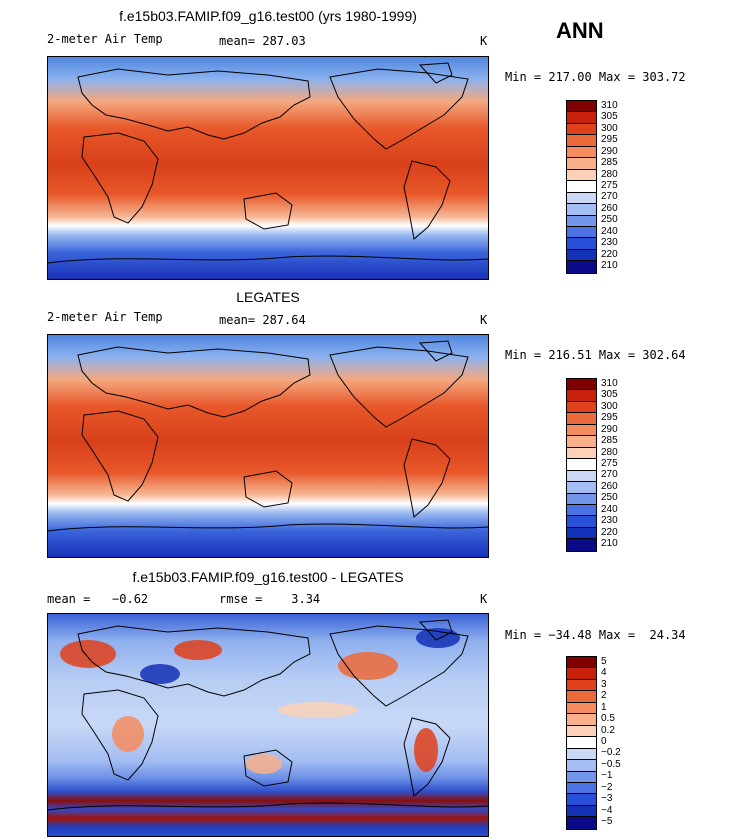 Image resolution: width=733 pixels, height=840 pixels. Describe the element at coordinates (604, 673) in the screenshot. I see `colorbar-tick-label: 4` at that location.